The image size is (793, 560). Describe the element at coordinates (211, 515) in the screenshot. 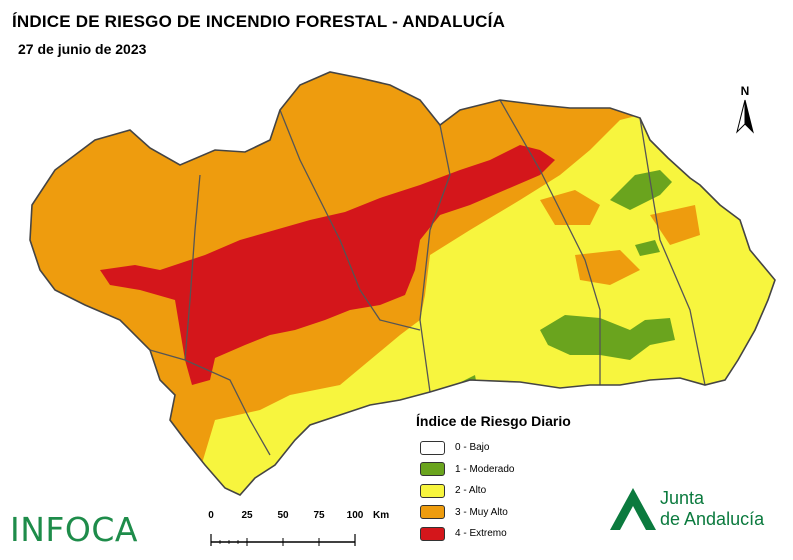

I see `scale-label-0: 0` at that location.